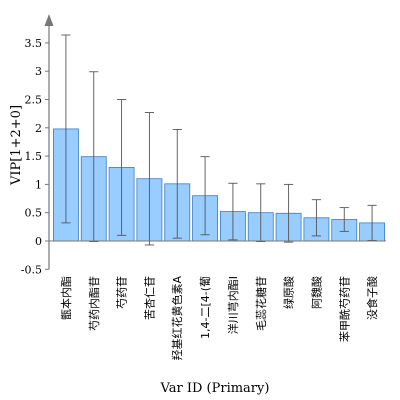  I want to click on category-label-10: 阿魏酸, so click(316, 292).